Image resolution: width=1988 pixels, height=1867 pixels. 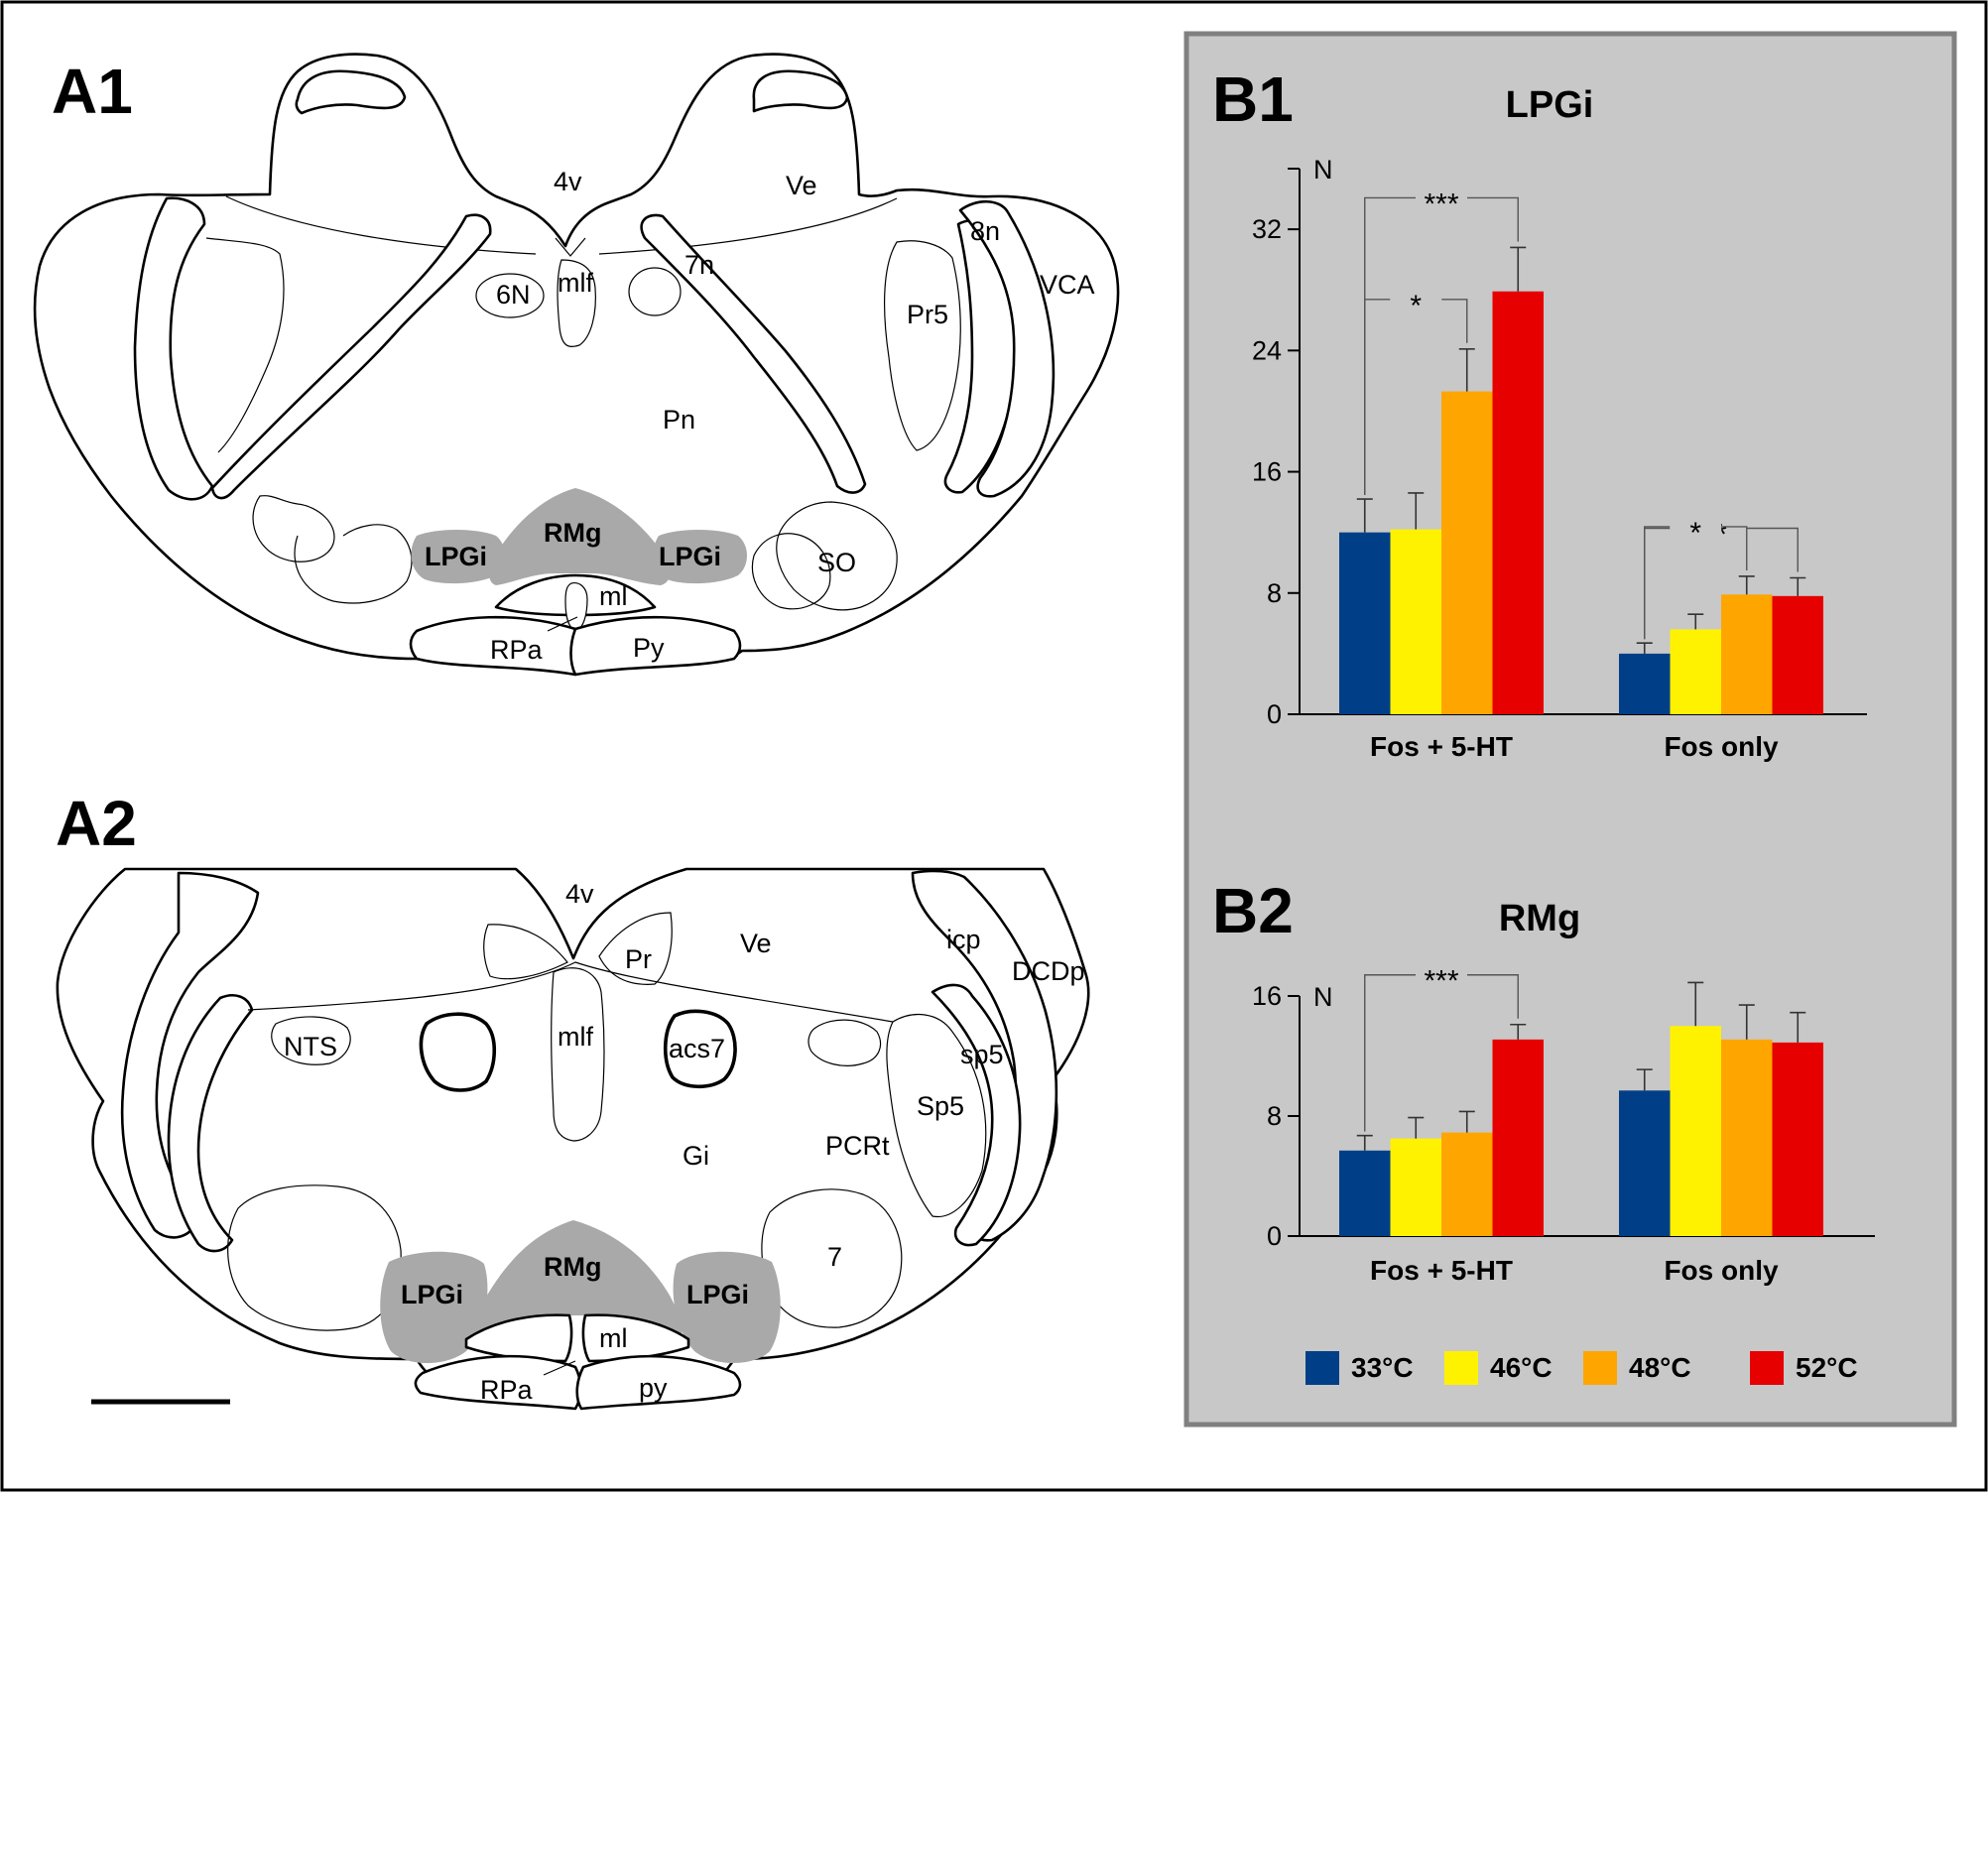 I want to click on a1-label-so: SO, so click(x=837, y=562).